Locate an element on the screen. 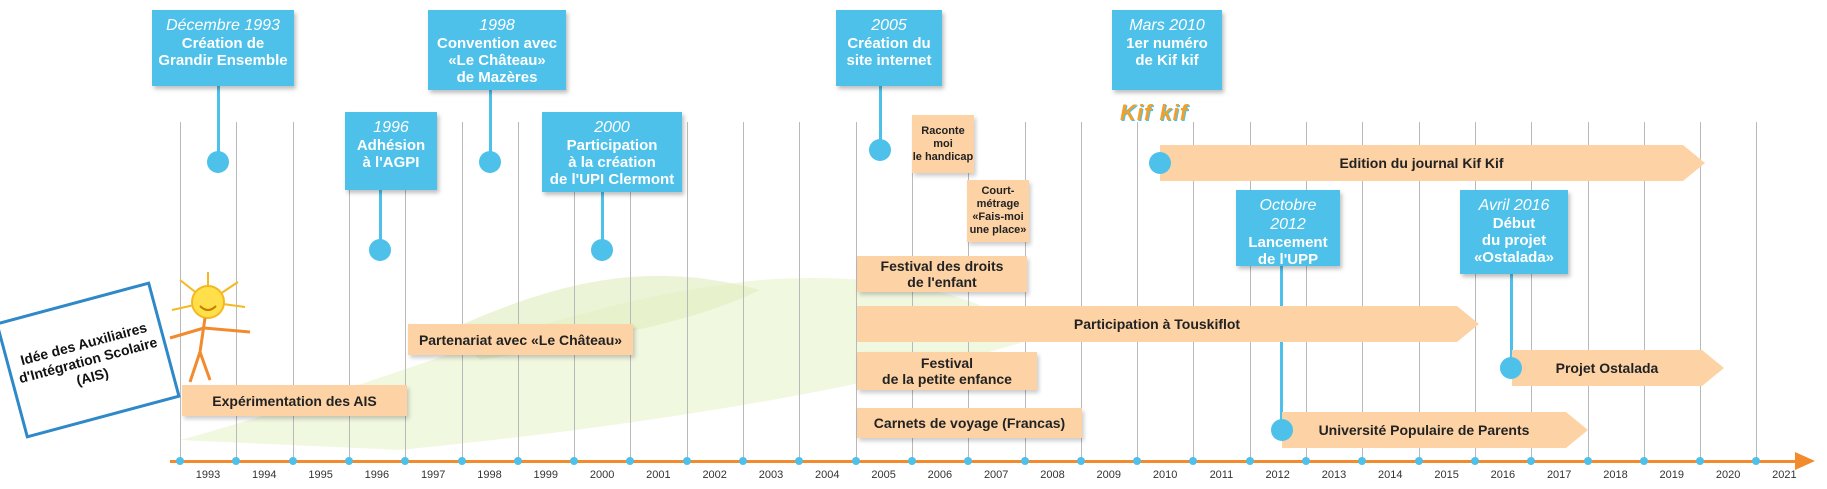 The width and height of the screenshot is (1827, 489). year-label: 2019 is located at coordinates (1672, 475).